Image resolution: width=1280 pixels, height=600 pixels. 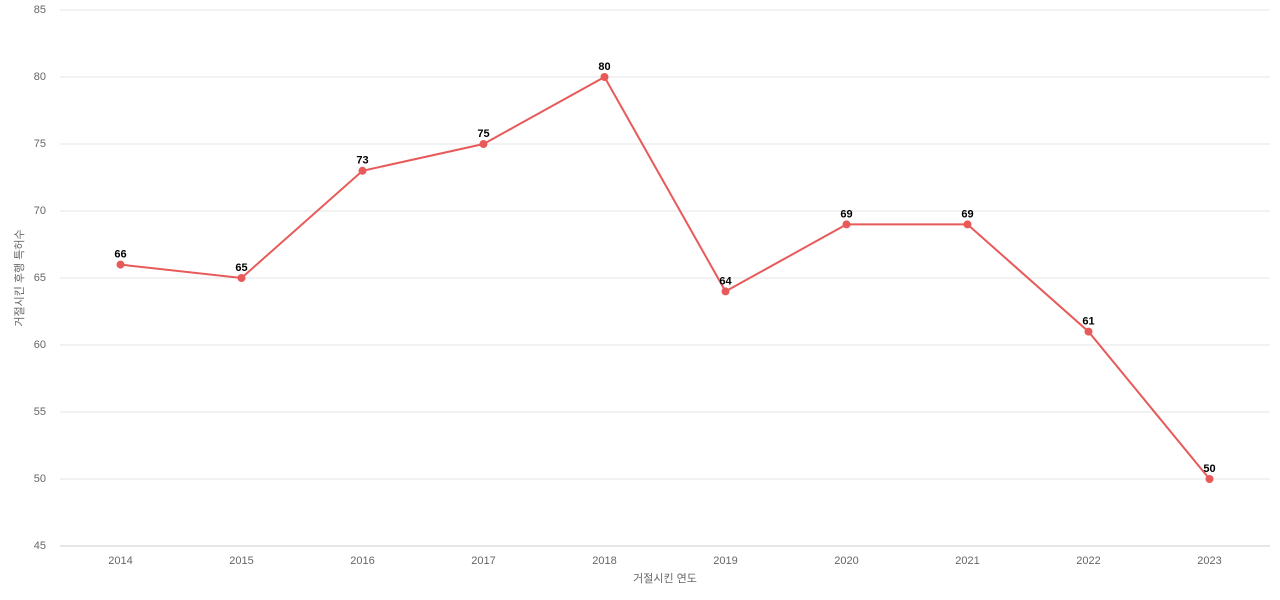 I want to click on value-label: 73, so click(x=362, y=161).